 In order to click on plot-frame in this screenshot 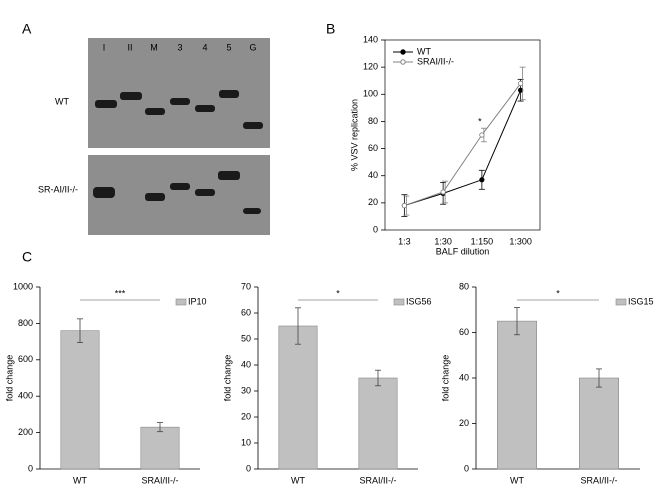, I will do `click(462, 135)`.